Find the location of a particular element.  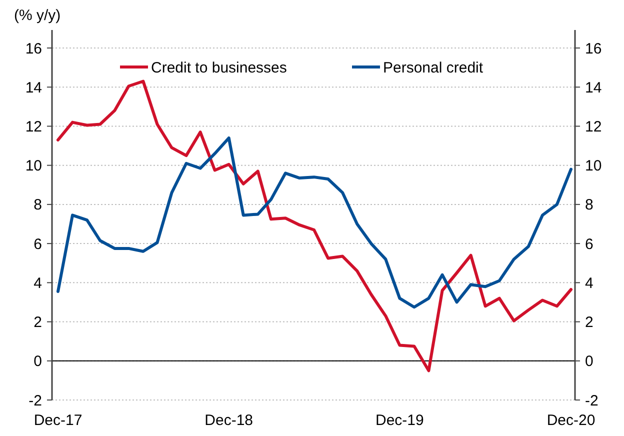

y-tick-label: -2 is located at coordinates (35, 401).